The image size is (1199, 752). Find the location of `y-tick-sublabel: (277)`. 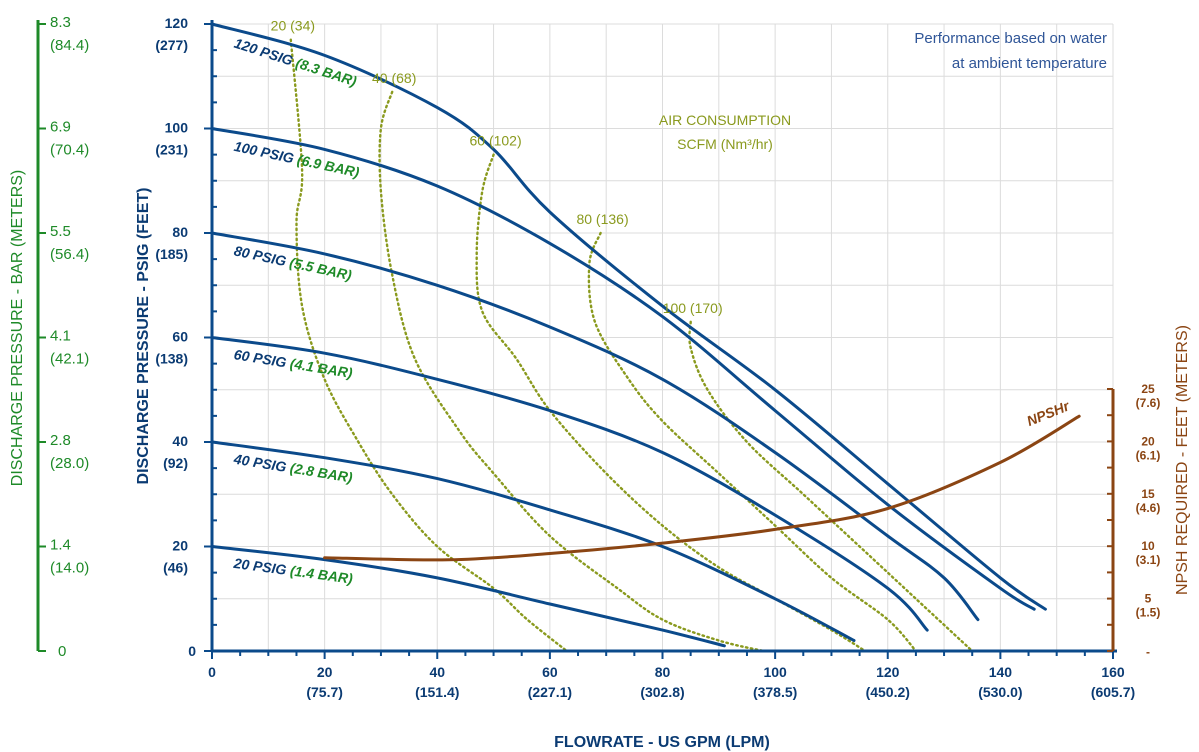

y-tick-sublabel: (277) is located at coordinates (171, 45).